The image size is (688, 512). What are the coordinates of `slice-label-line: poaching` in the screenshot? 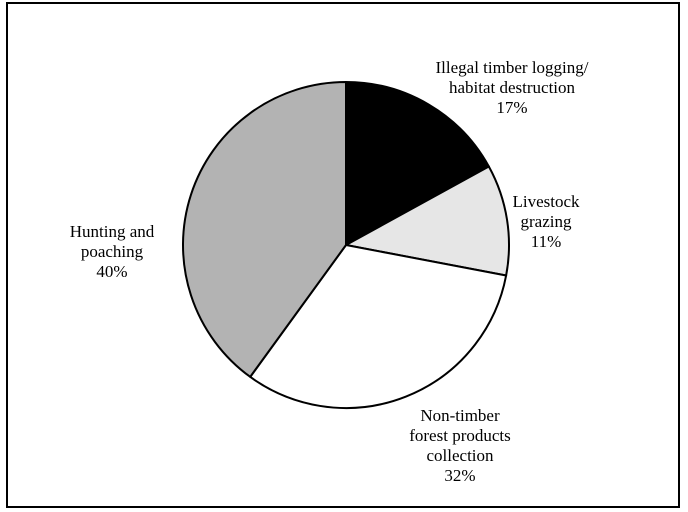 It's located at (112, 251).